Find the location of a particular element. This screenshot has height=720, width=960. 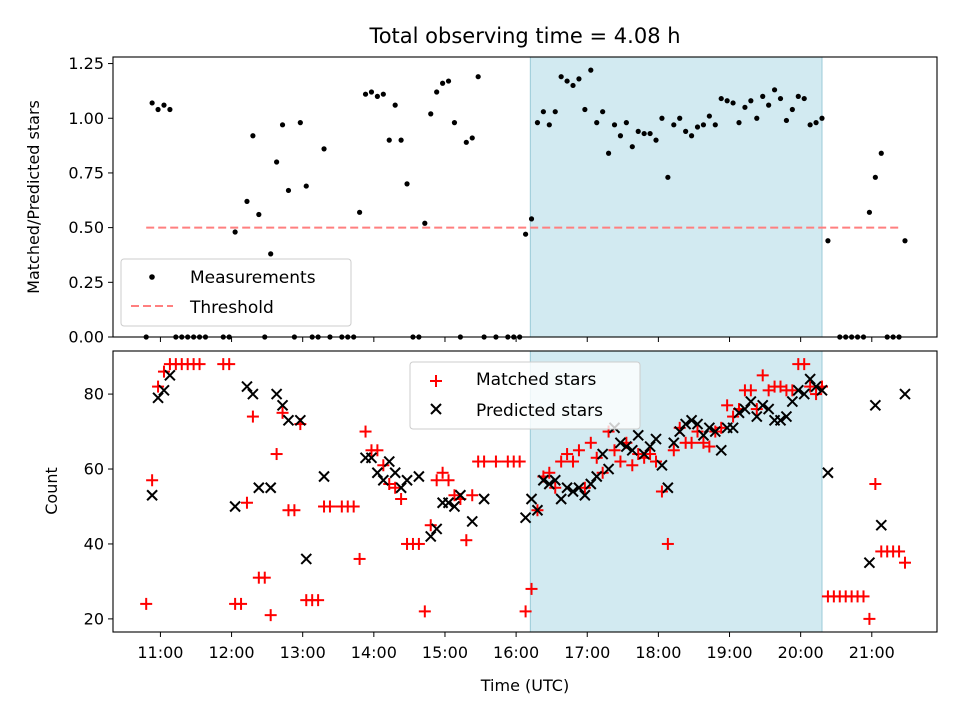

x-axis-label: Time (UTC) is located at coordinates (524, 685).